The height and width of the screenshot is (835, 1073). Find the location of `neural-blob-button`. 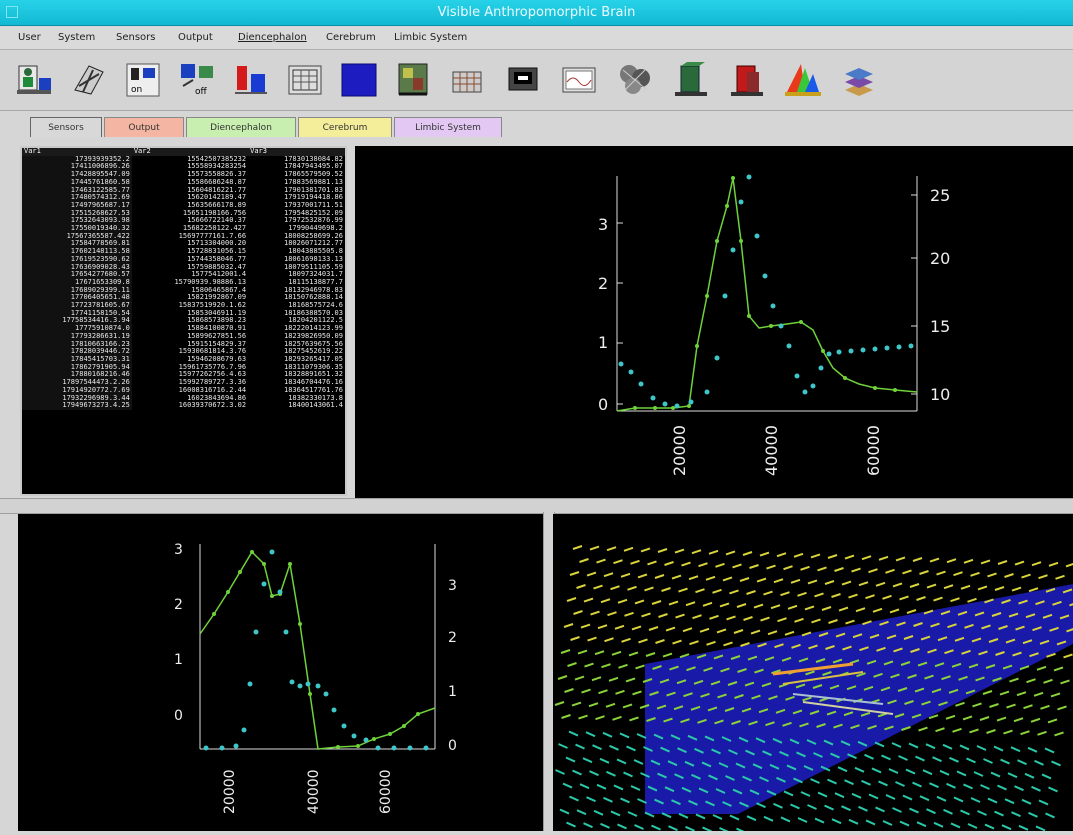

neural-blob-button is located at coordinates (635, 80).